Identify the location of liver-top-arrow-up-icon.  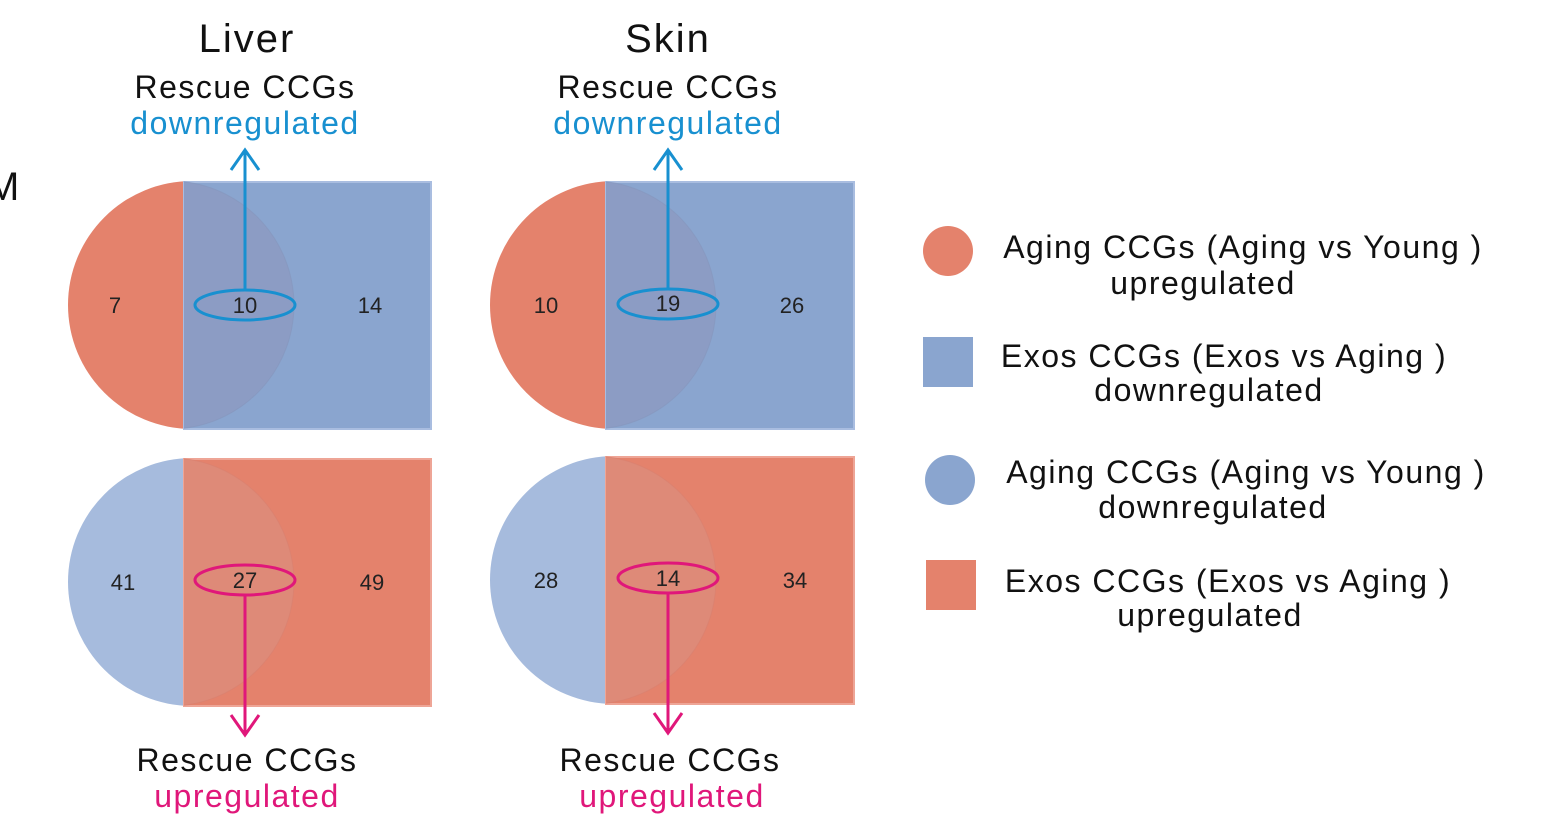
(245, 159).